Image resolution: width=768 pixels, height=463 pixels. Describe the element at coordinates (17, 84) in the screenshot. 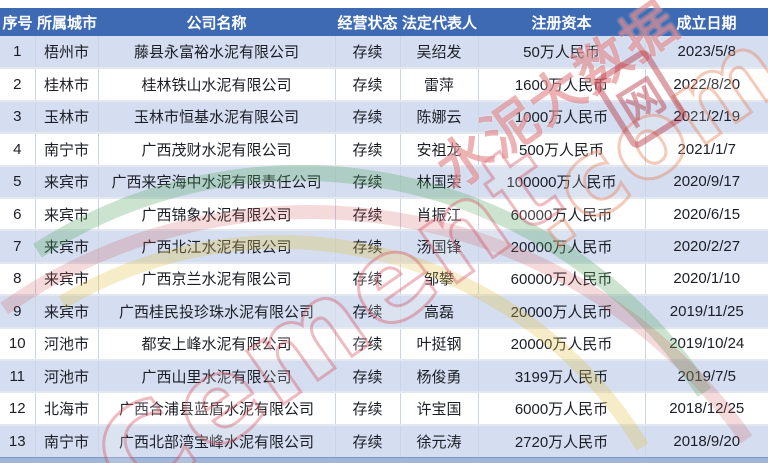

I see `table-cell: 2` at that location.